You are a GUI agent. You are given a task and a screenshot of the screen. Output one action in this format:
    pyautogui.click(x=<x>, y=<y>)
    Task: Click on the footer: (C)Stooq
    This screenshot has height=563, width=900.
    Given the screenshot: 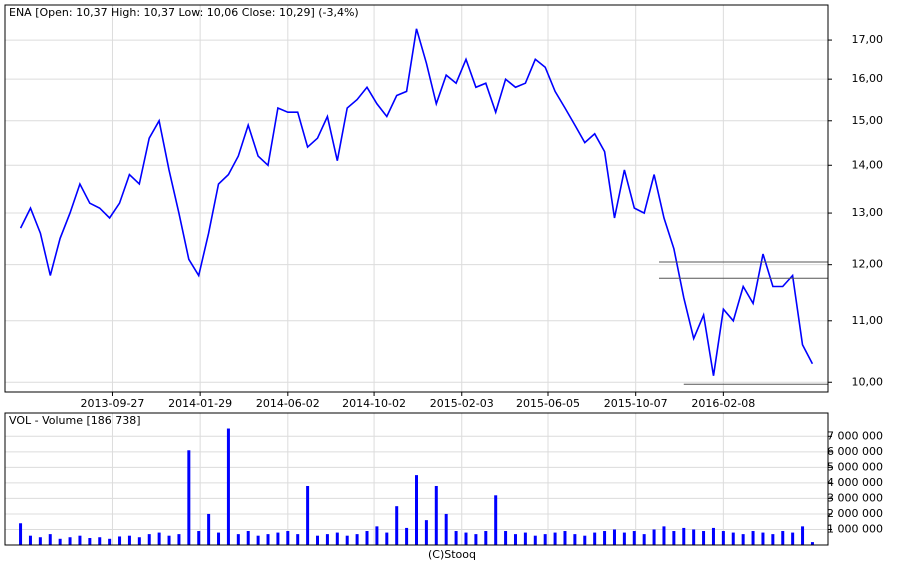 What is the action you would take?
    pyautogui.click(x=452, y=554)
    